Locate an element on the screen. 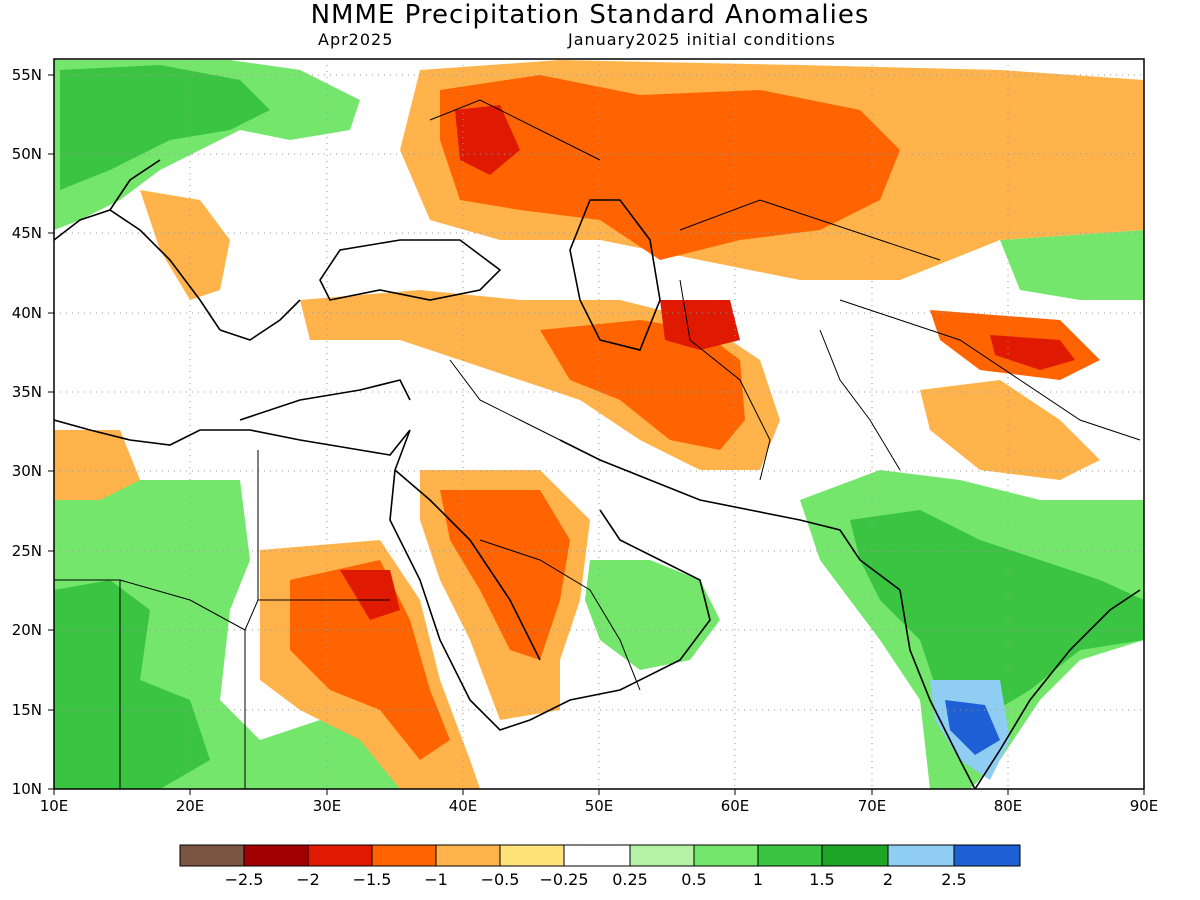 The height and width of the screenshot is (900, 1200). chart-title: NMME Precipitation Standard Anomalies is located at coordinates (590, 15).